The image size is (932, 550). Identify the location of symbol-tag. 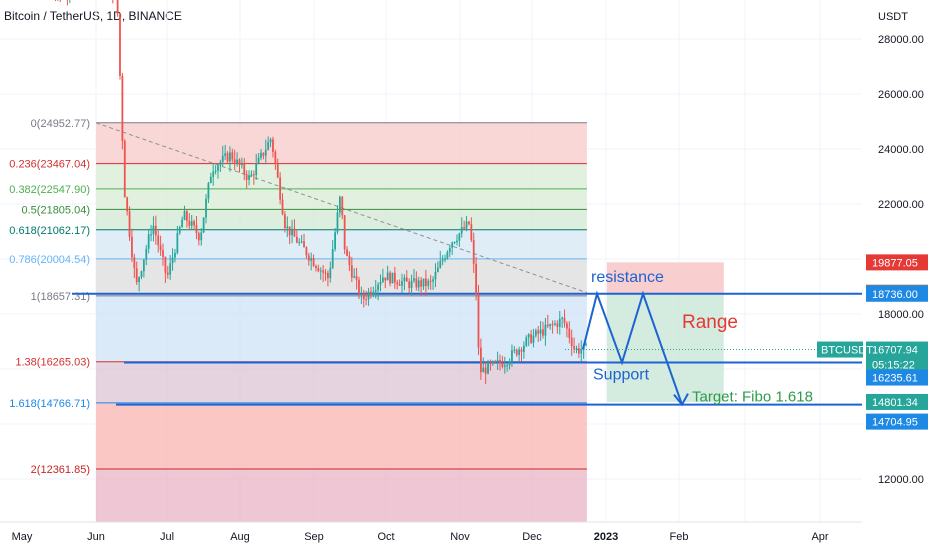
(840, 349).